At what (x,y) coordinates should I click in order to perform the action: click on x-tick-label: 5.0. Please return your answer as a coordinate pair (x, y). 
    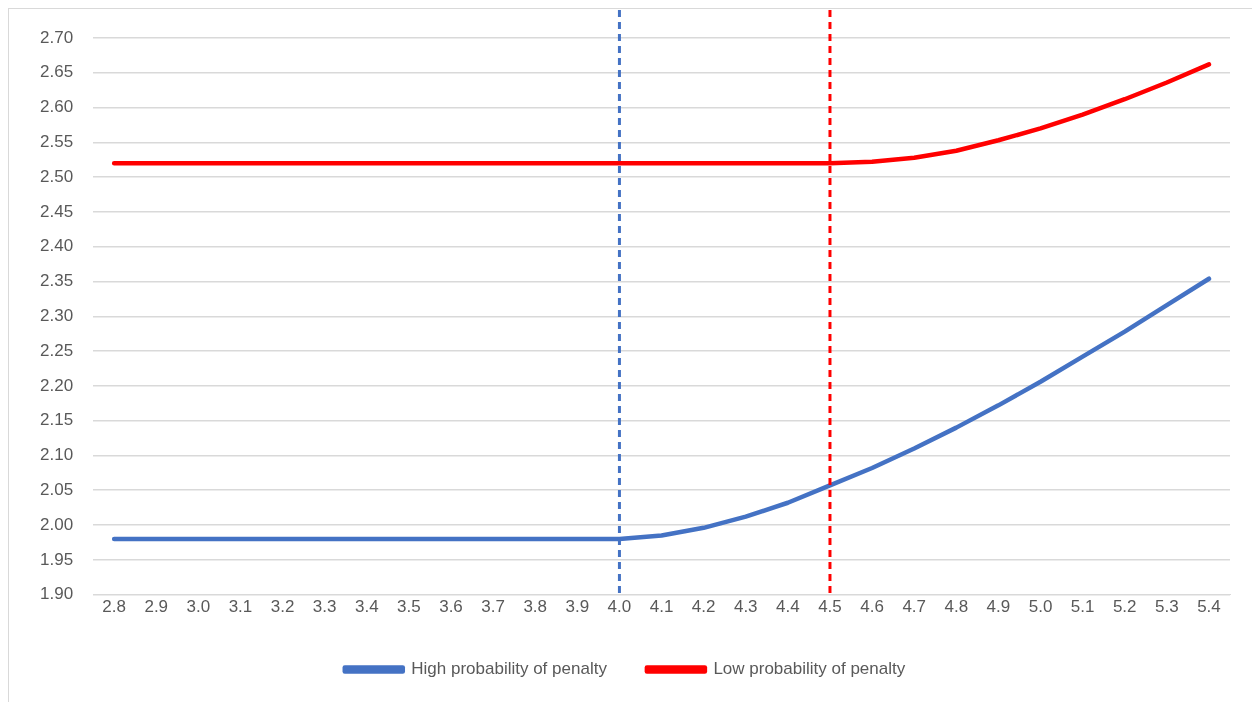
    Looking at the image, I should click on (1040, 607).